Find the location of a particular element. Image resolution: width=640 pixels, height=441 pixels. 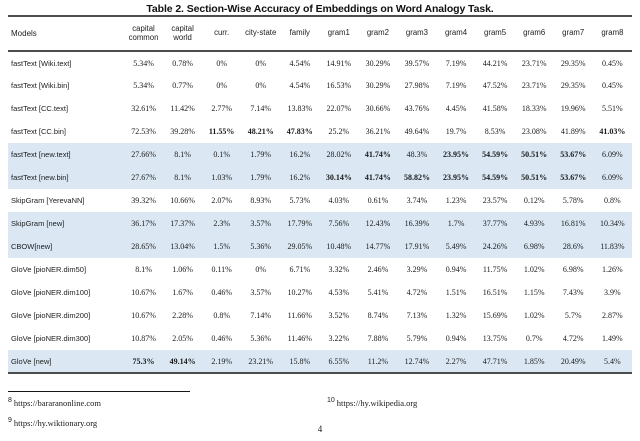

value-cell: 20.49% is located at coordinates (573, 361).